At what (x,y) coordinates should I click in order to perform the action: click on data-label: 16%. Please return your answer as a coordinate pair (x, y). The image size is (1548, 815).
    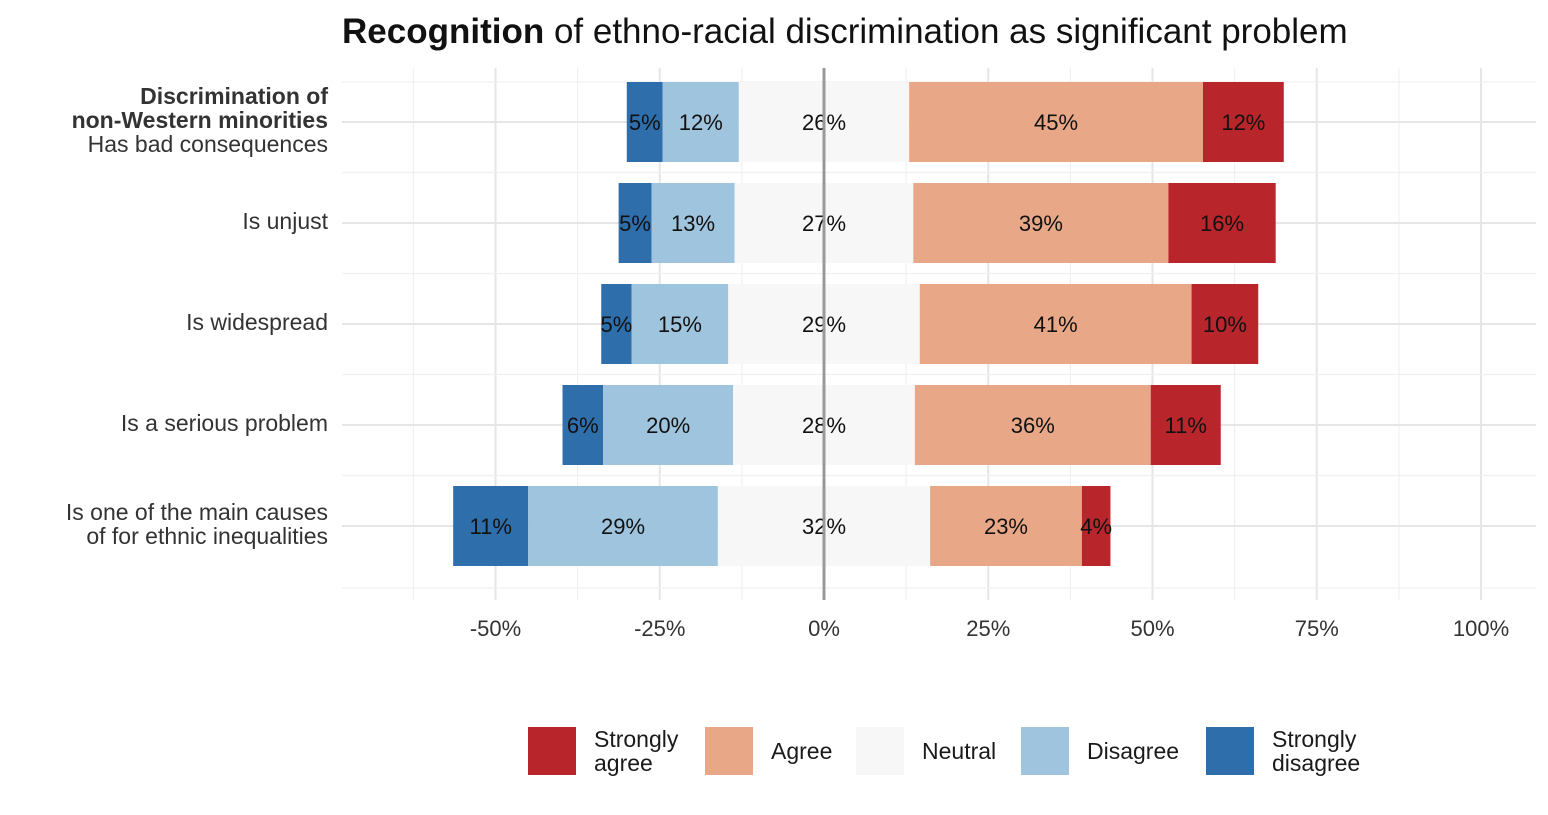
    Looking at the image, I should click on (1222, 223).